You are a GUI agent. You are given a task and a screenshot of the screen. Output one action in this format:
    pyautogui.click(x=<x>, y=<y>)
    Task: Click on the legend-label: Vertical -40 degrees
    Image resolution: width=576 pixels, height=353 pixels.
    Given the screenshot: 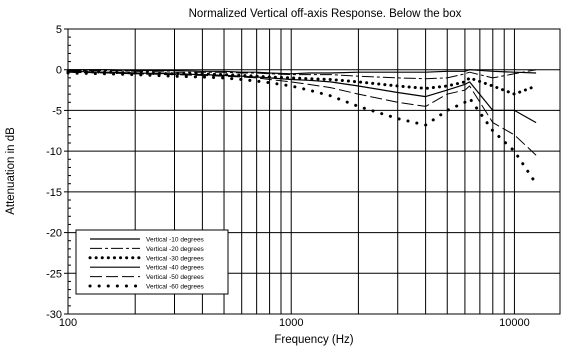 What is the action you would take?
    pyautogui.click(x=175, y=268)
    